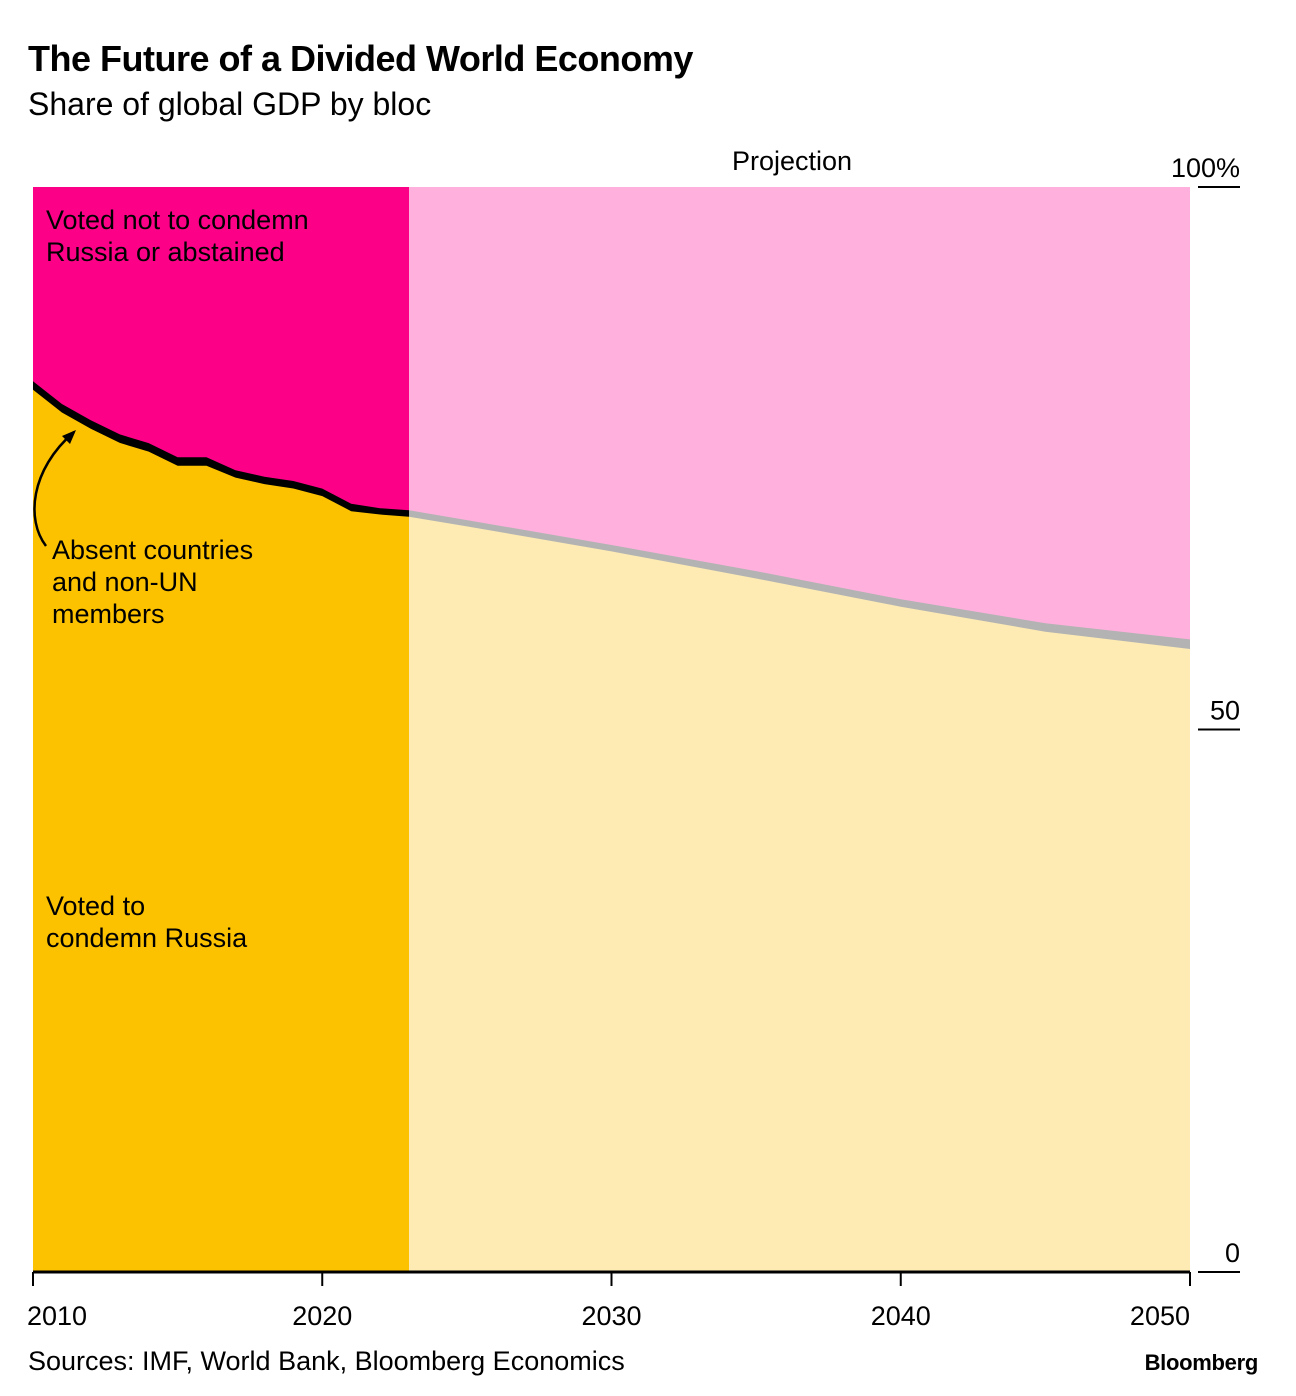  What do you see at coordinates (1201, 1362) in the screenshot?
I see `bloomberg-logo: Bloomberg` at bounding box center [1201, 1362].